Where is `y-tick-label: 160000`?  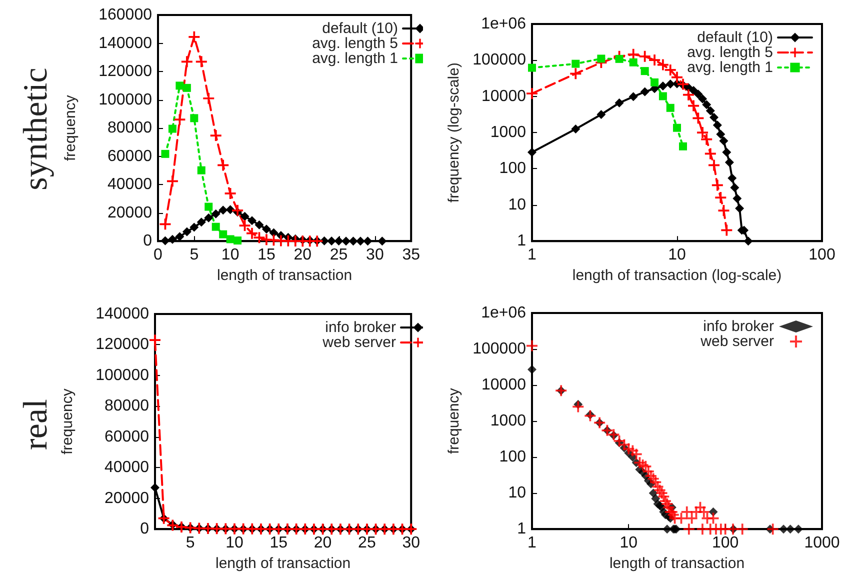 y-tick-label: 160000 is located at coordinates (125, 15).